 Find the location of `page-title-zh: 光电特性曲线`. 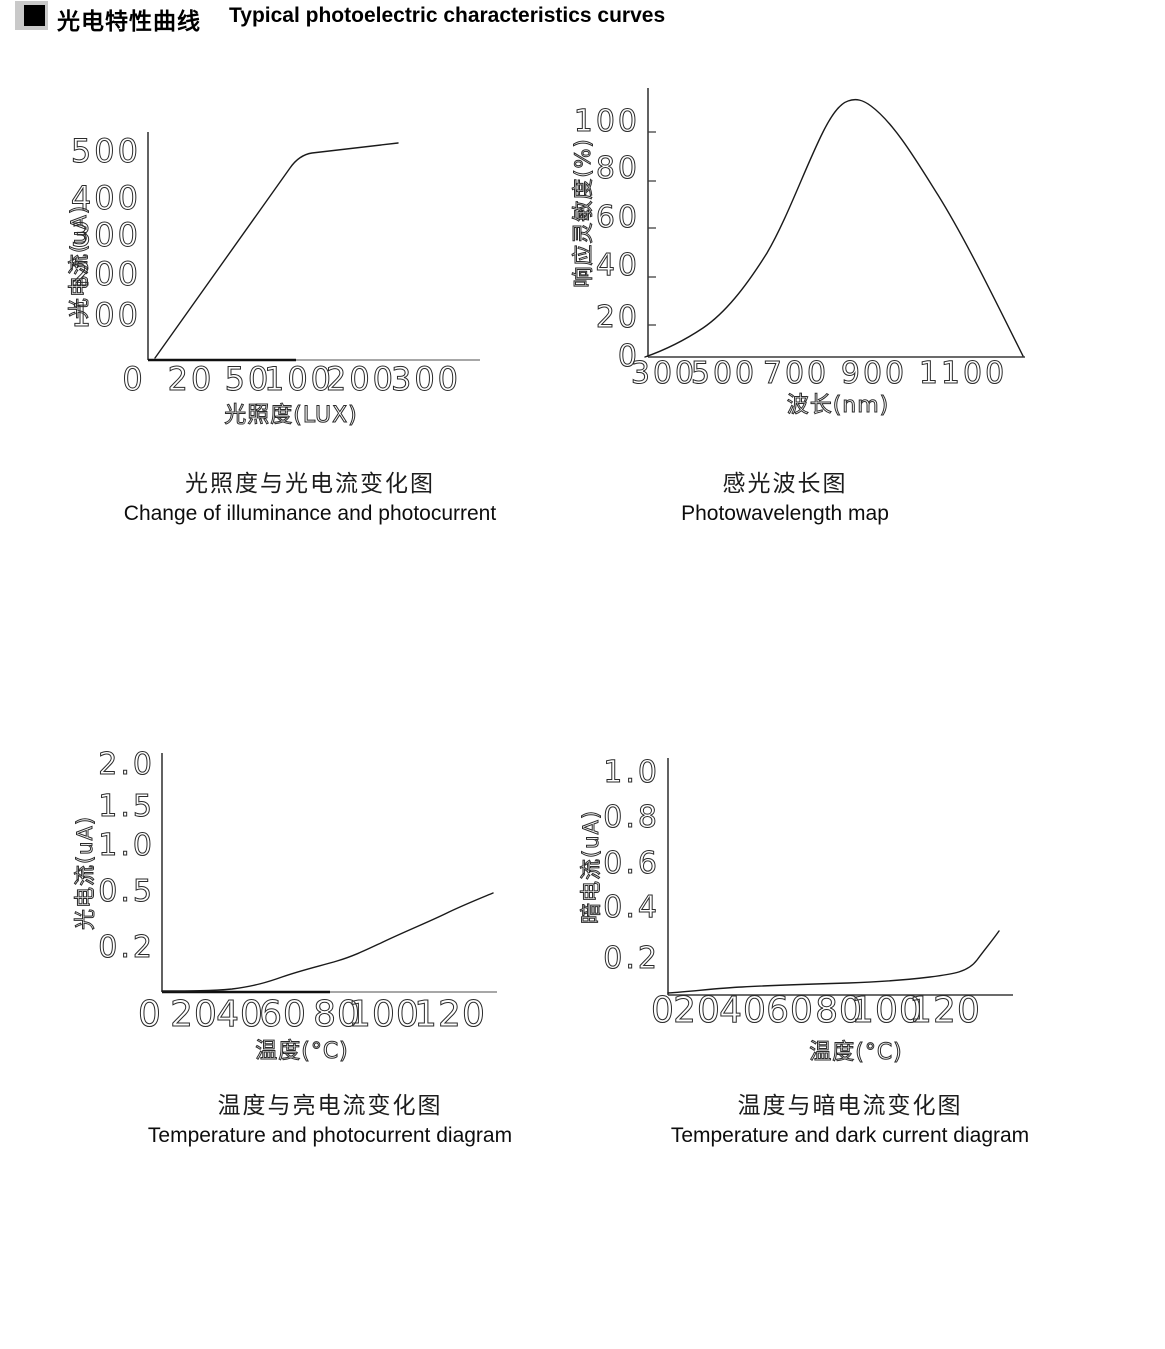

page-title-zh: 光电特性曲线 is located at coordinates (129, 21).